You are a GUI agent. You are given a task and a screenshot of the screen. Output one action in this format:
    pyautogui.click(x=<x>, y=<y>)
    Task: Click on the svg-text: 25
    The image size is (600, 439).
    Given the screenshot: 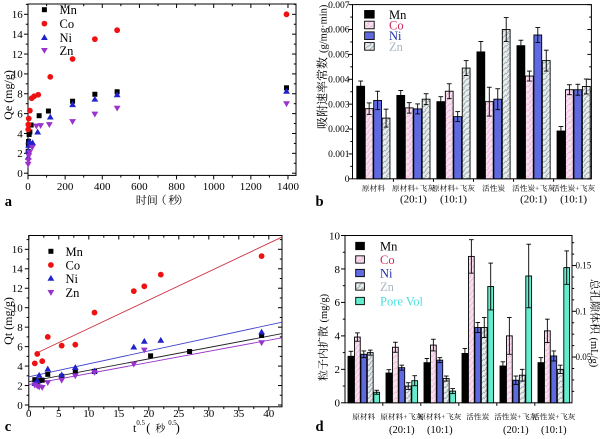 What is the action you would take?
    pyautogui.click(x=179, y=414)
    